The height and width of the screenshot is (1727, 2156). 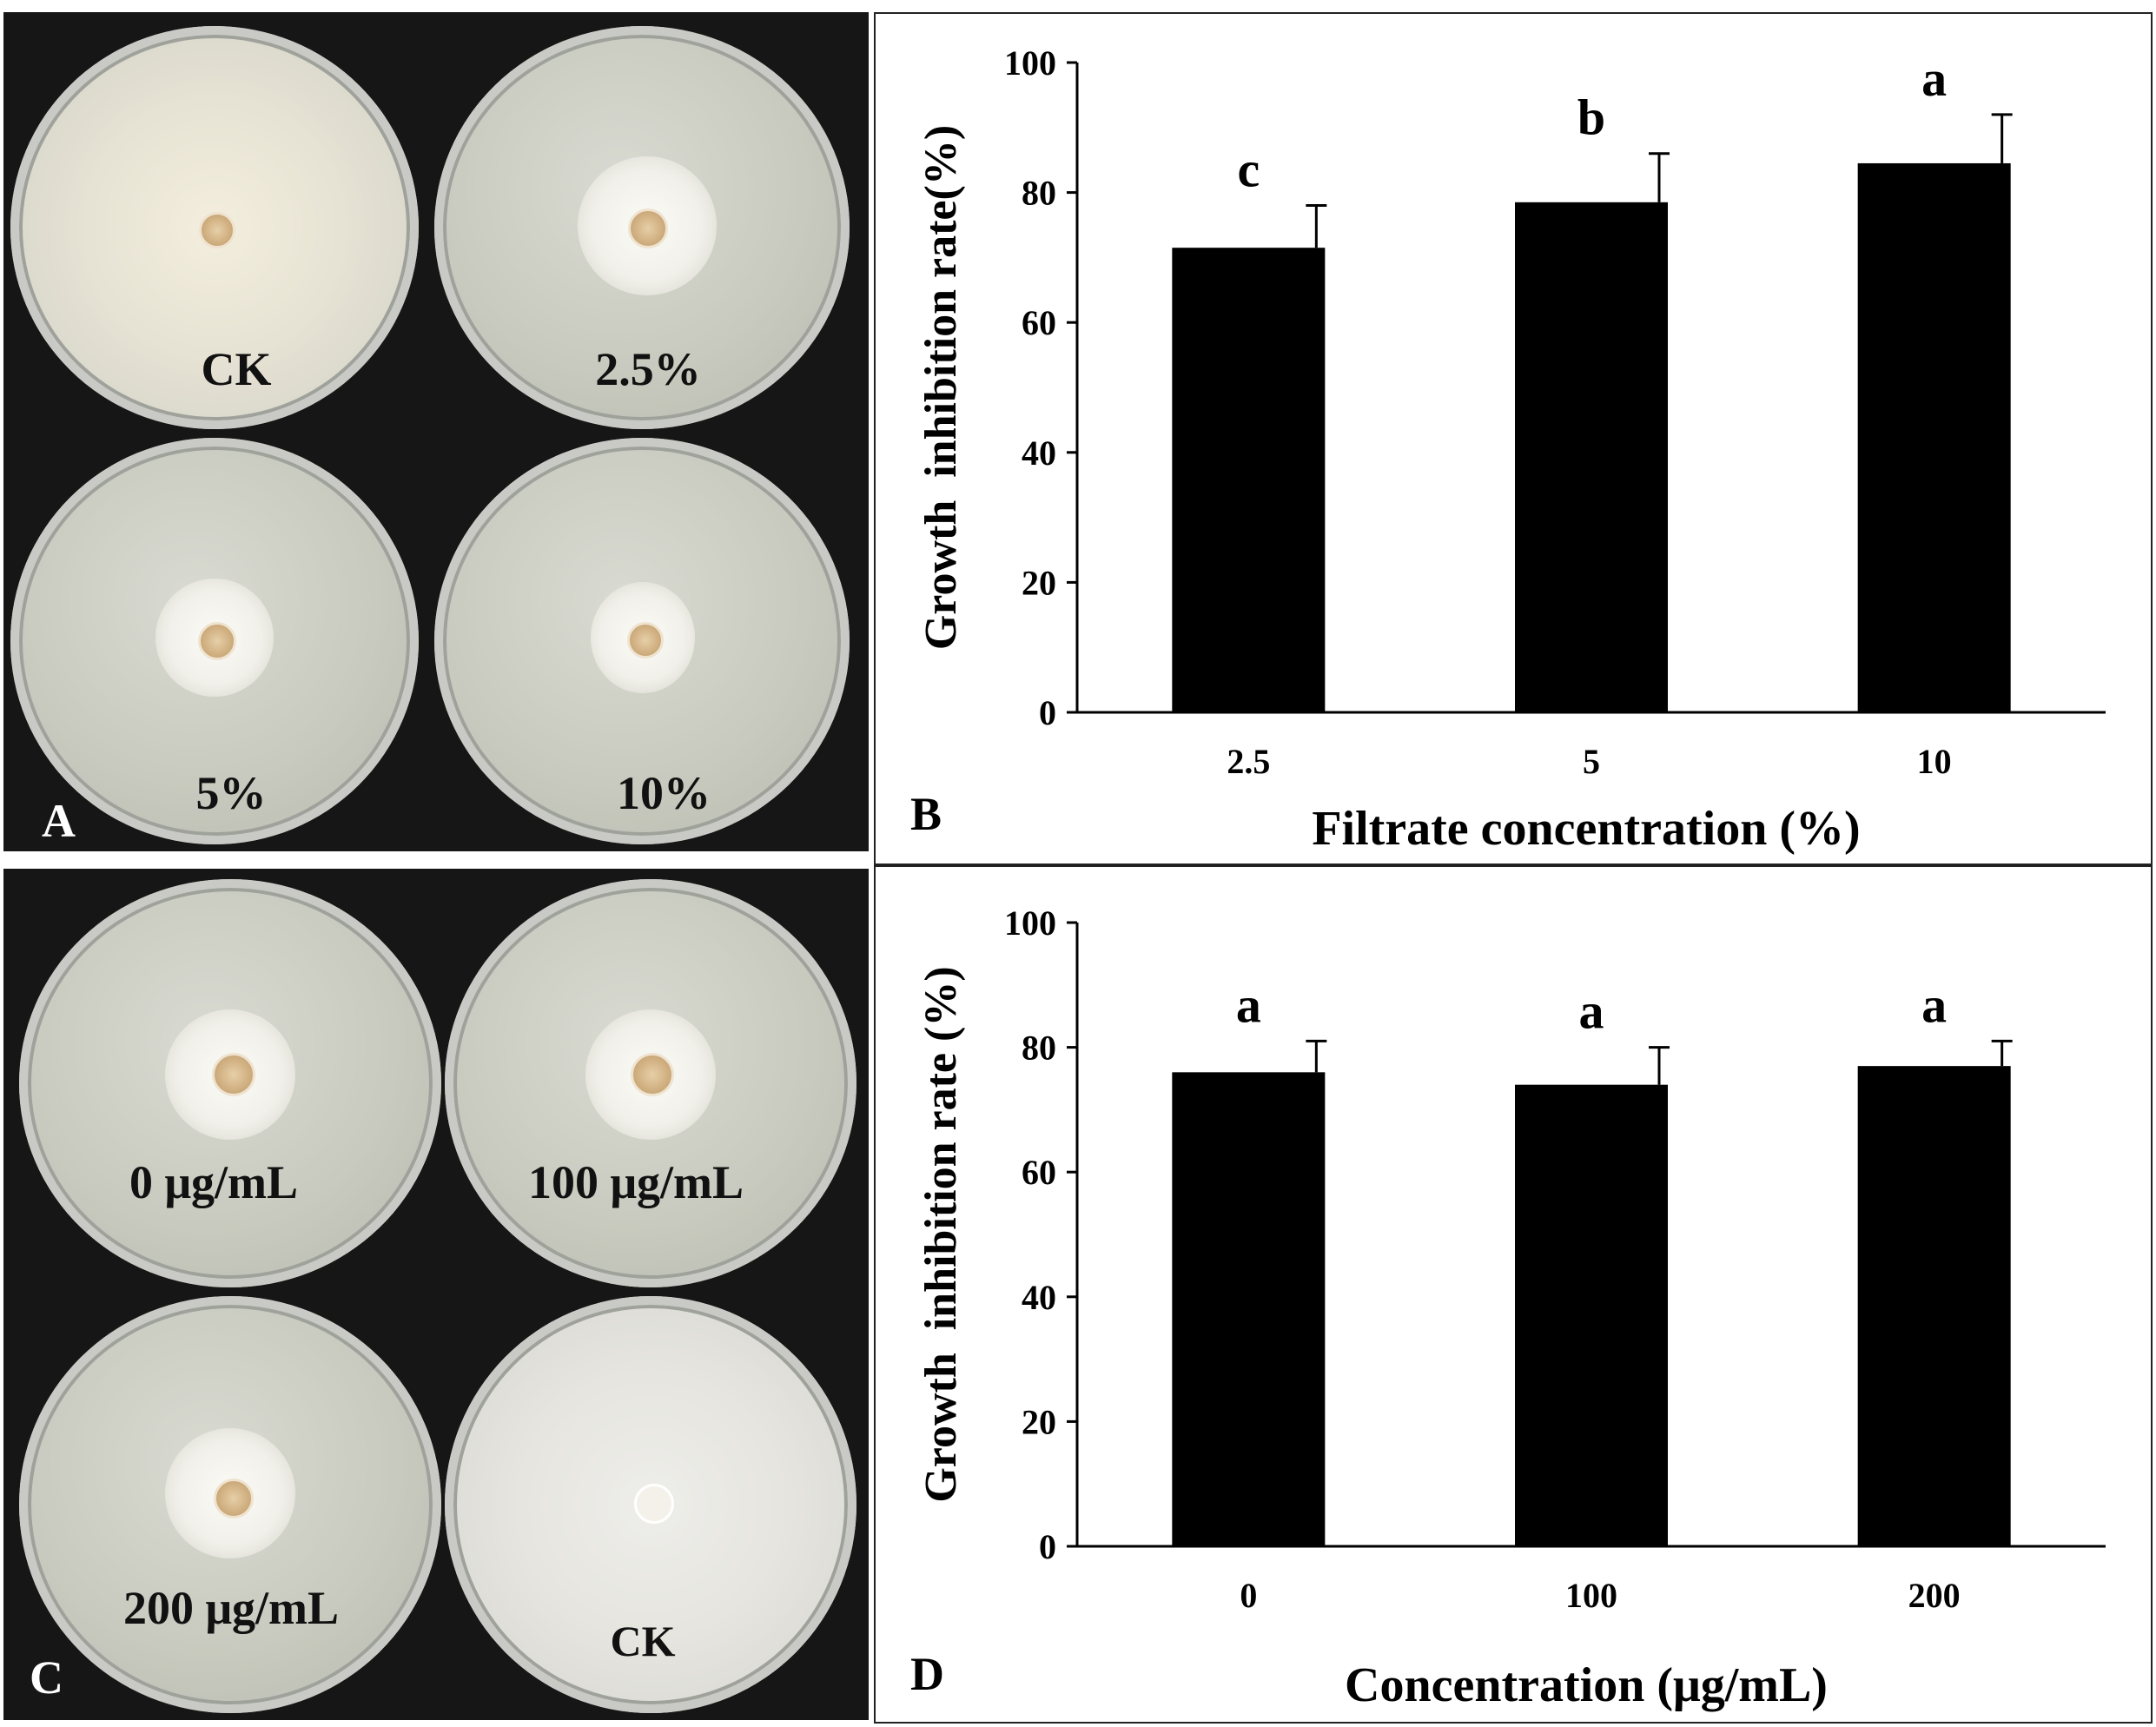 I want to click on x-tick-label: 100, so click(x=1591, y=1595).